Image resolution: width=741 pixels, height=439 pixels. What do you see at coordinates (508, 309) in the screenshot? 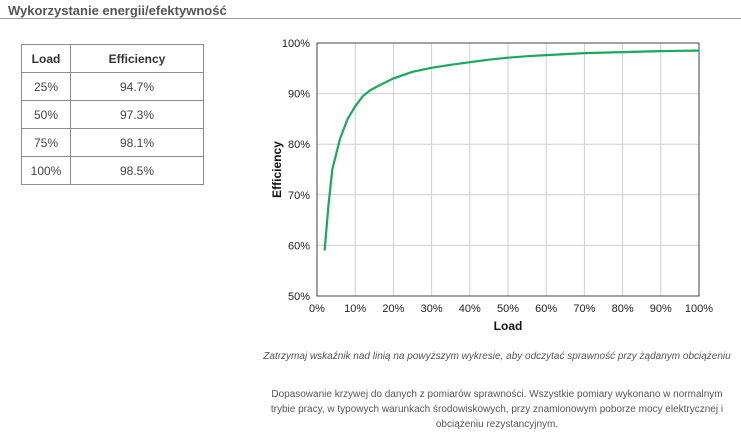
I see `x-tick-label: 50%` at bounding box center [508, 309].